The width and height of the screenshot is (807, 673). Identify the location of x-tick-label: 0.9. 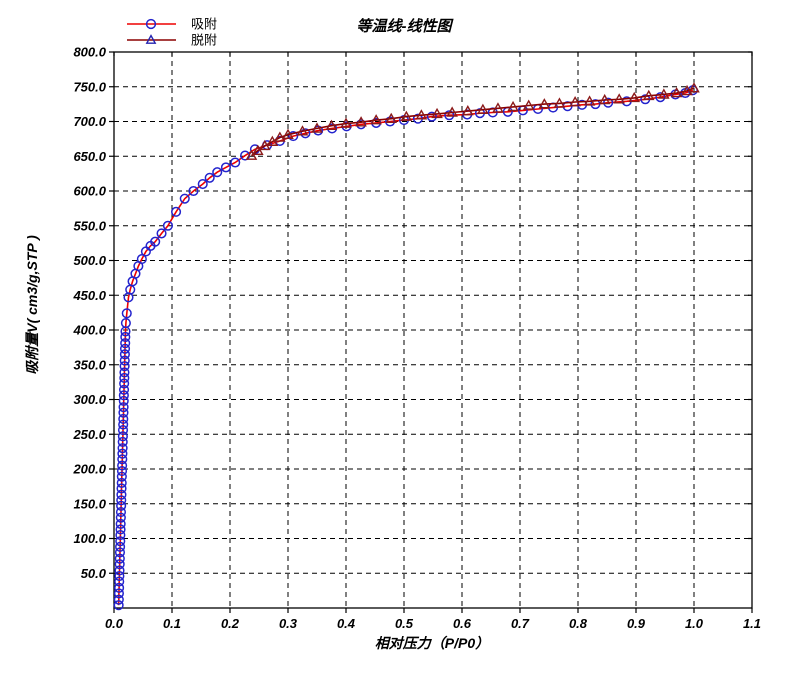
(636, 623).